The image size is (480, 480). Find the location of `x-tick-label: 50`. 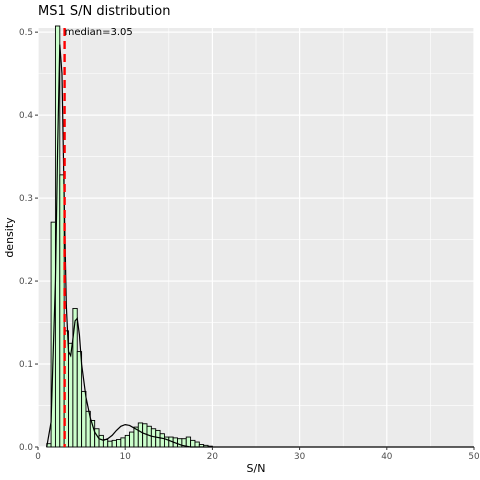

x-tick-label: 50 is located at coordinates (474, 457).